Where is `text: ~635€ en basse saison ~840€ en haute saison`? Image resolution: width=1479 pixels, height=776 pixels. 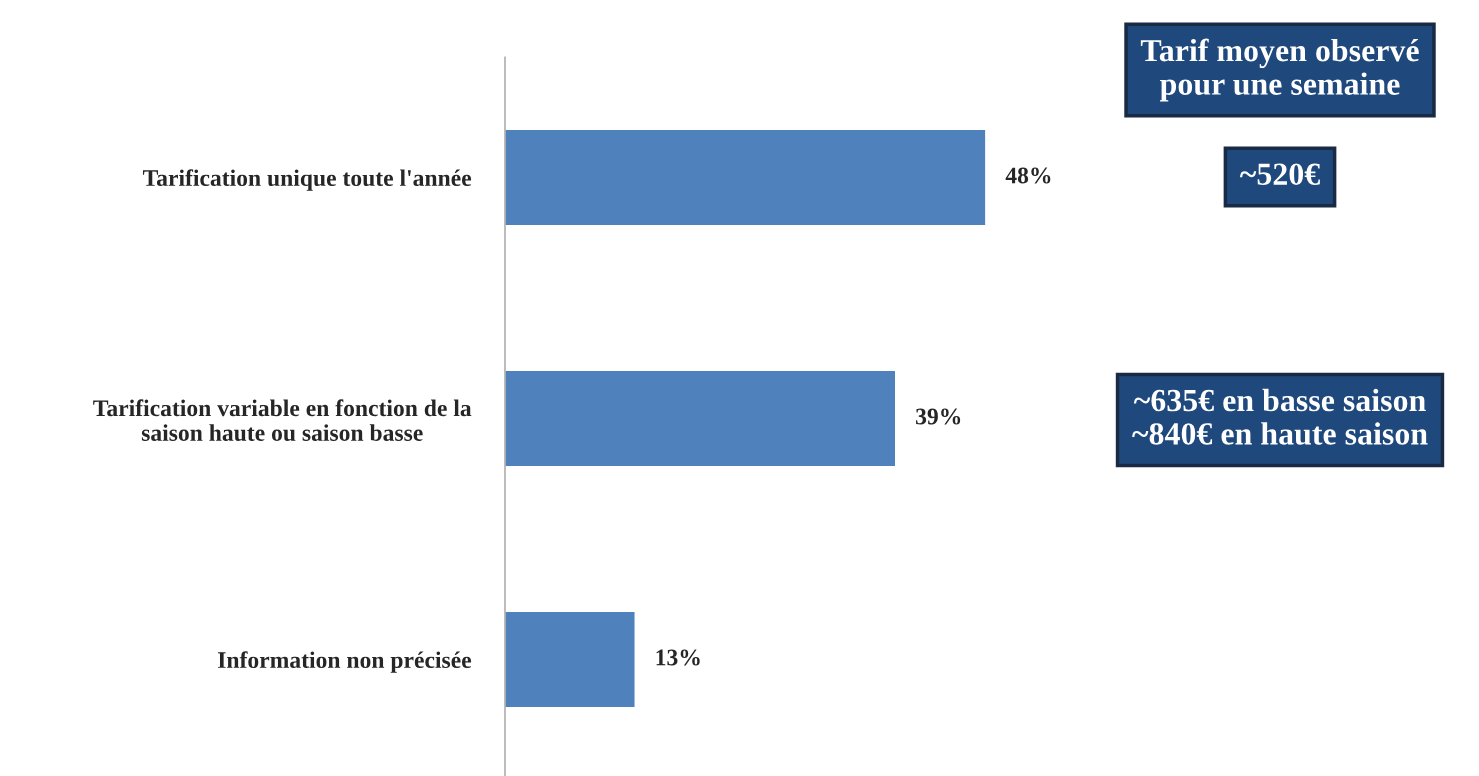
text: ~635€ en basse saison ~840€ en haute saison is located at coordinates (1280, 416).